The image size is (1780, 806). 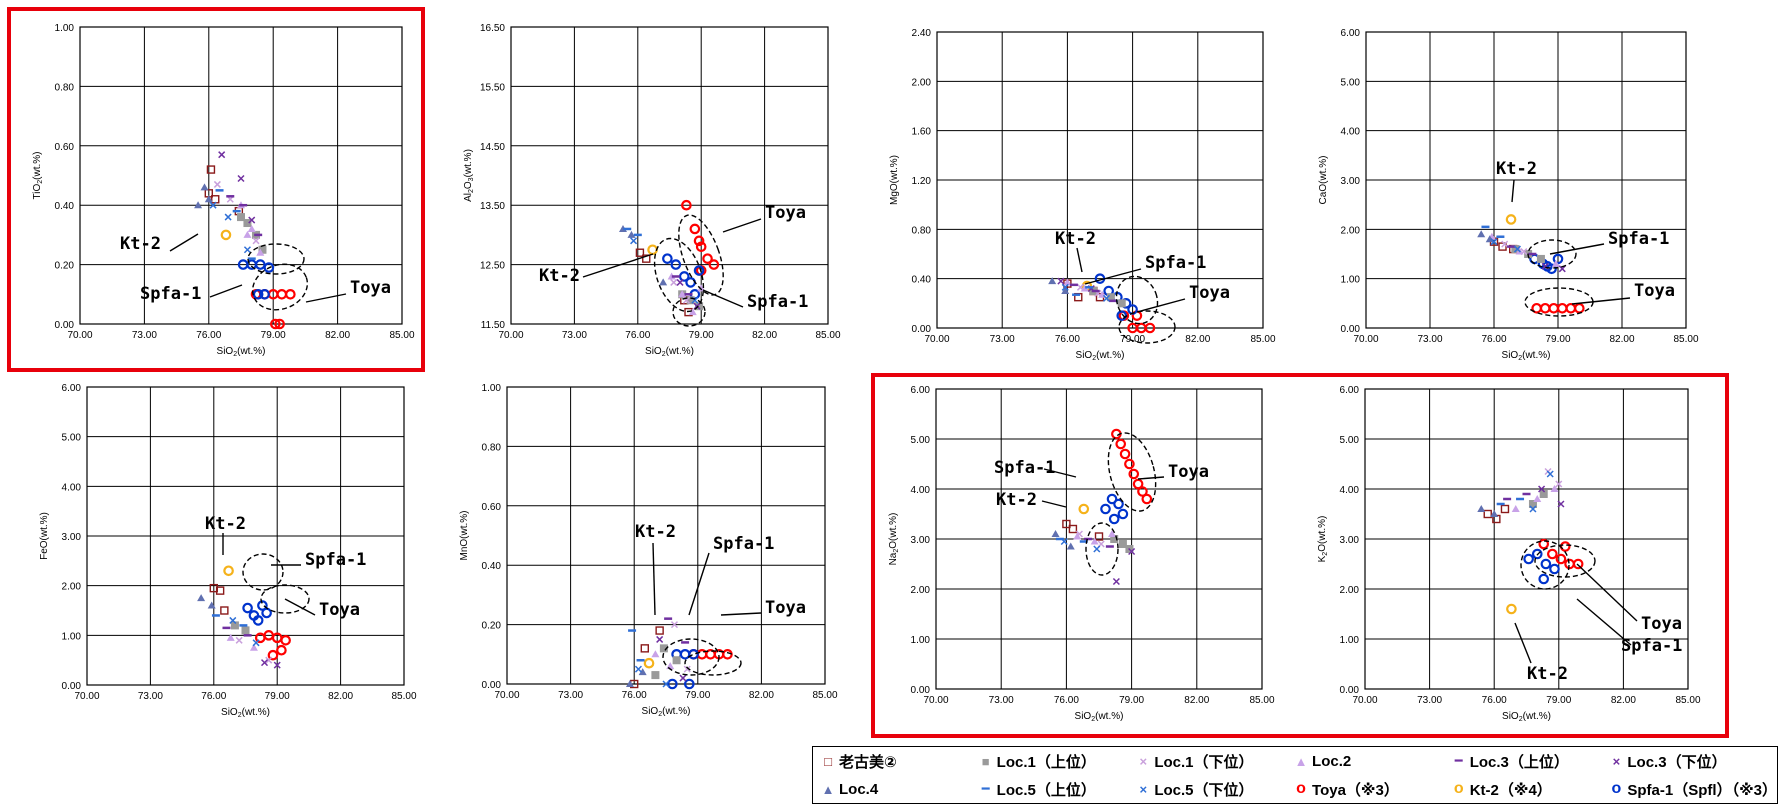 I want to click on legend-item-toya: o Toya（※3）, so click(x=1373, y=789).